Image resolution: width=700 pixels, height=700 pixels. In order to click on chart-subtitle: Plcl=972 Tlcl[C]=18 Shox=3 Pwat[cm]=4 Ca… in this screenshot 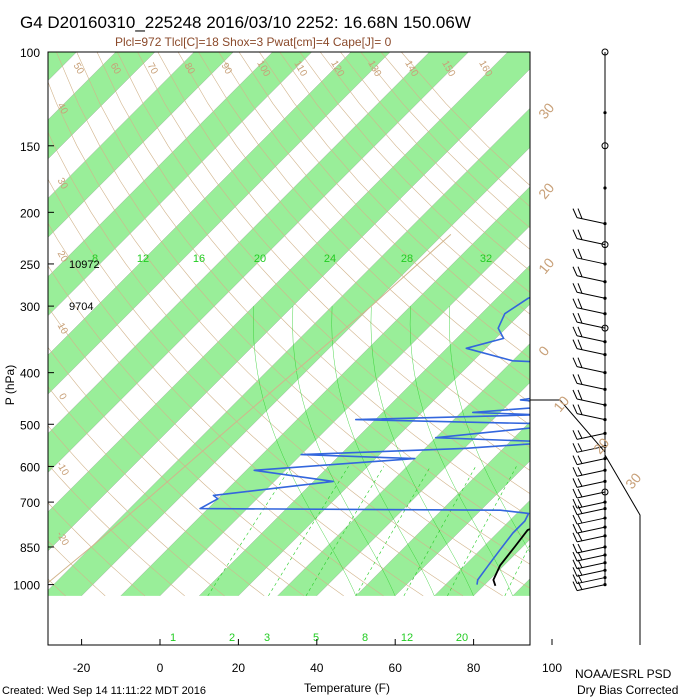, I will do `click(253, 42)`.